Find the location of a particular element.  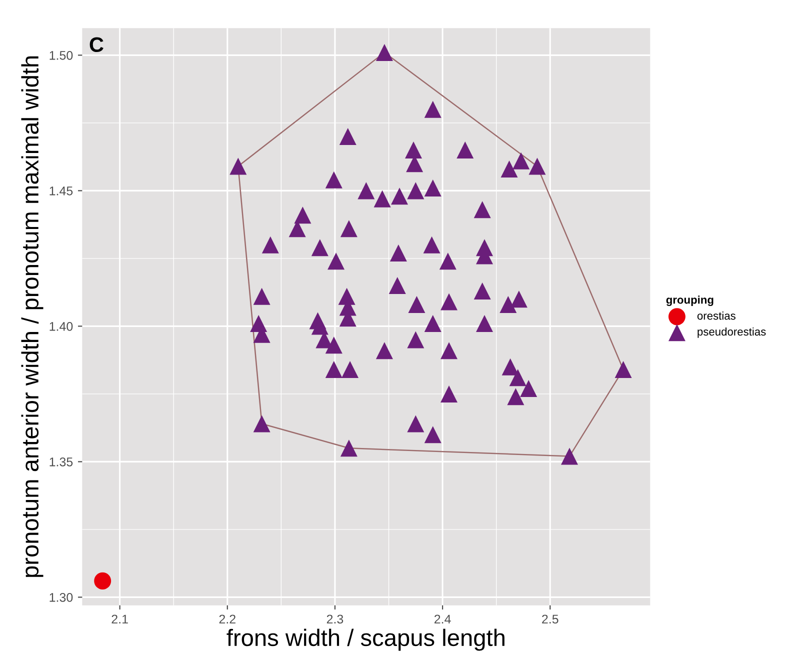

y-tick-label: 1.45 is located at coordinates (61, 191).